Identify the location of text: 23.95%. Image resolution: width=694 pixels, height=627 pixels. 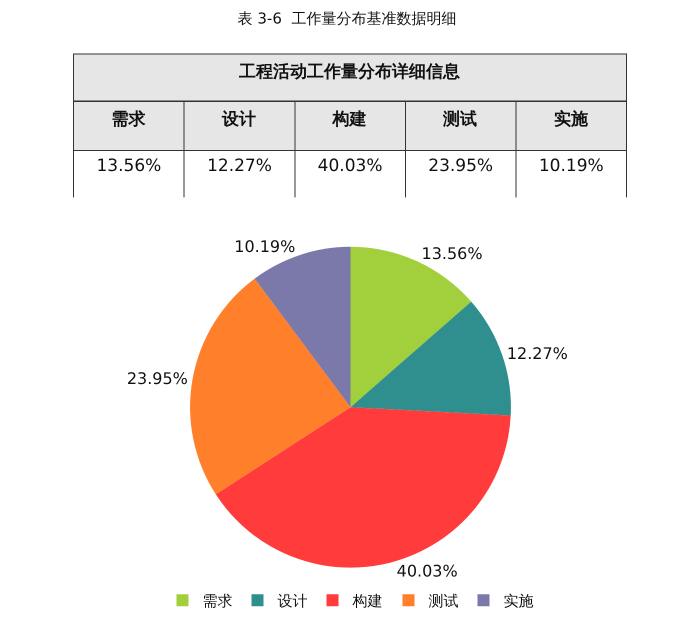
(461, 166).